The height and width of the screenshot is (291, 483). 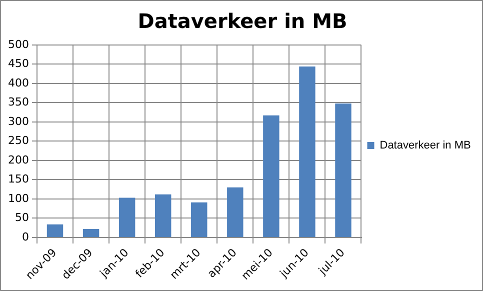 I want to click on y-tick-label: 50, so click(x=21, y=217).